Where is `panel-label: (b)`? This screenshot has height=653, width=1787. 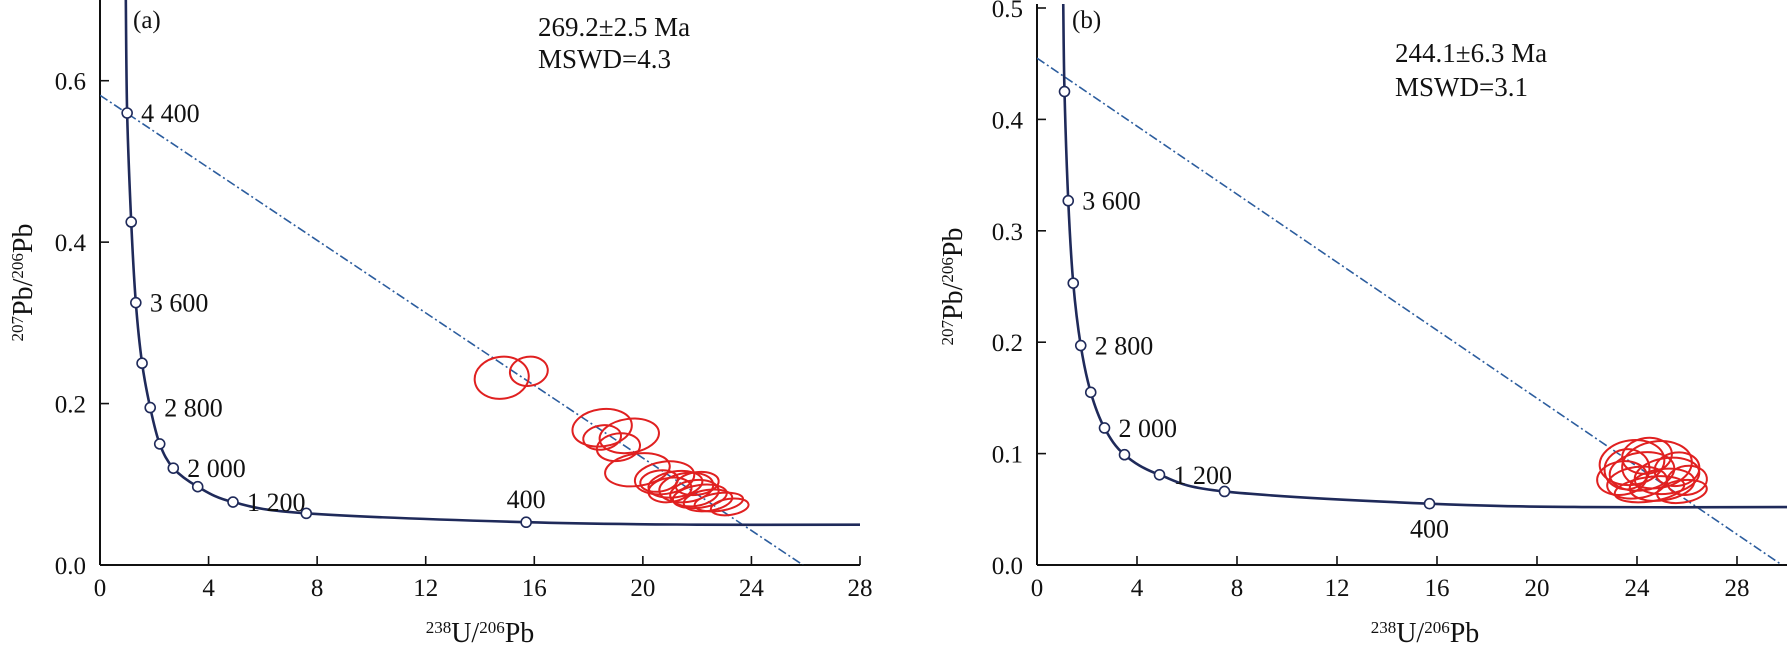 panel-label: (b) is located at coordinates (1086, 20).